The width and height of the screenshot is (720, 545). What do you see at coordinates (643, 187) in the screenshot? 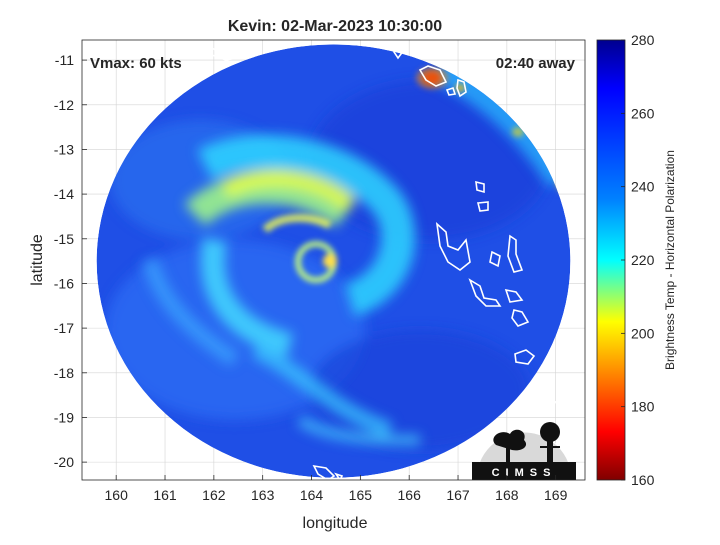
I see `colorbar-tick-label: 240` at bounding box center [643, 187].